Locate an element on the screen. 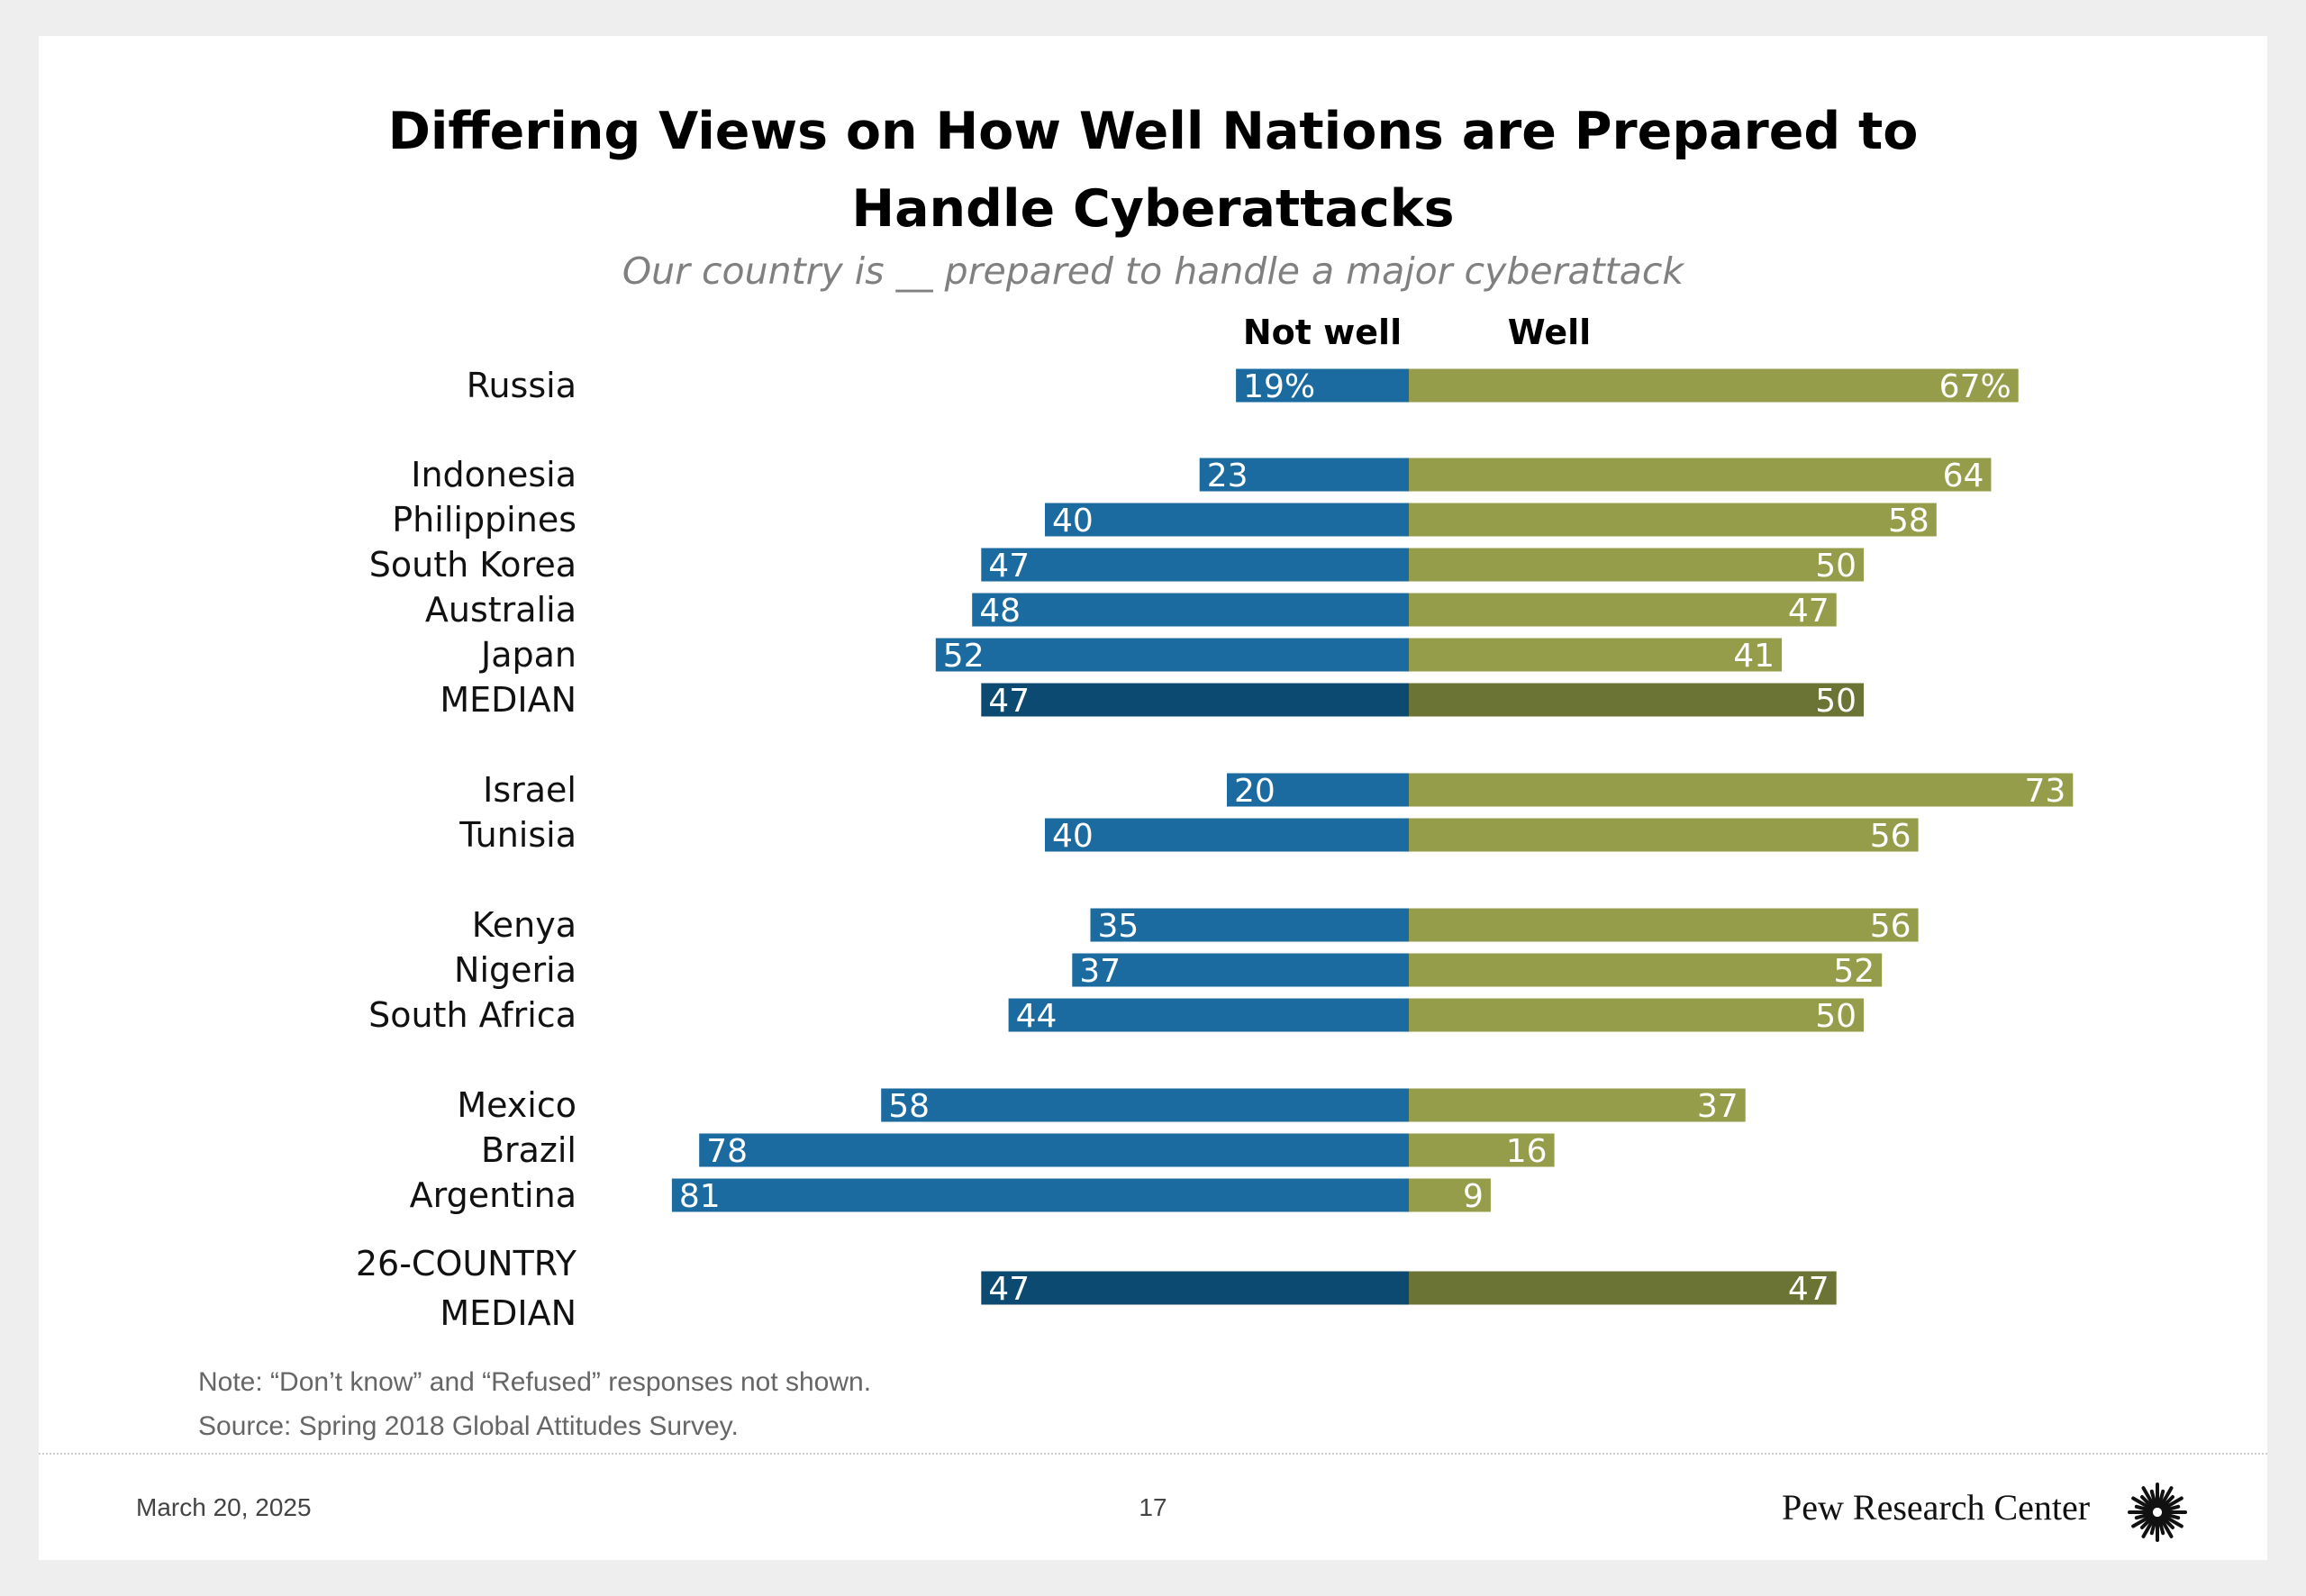 The image size is (2306, 1596). row-label-russia: Russia is located at coordinates (521, 385).